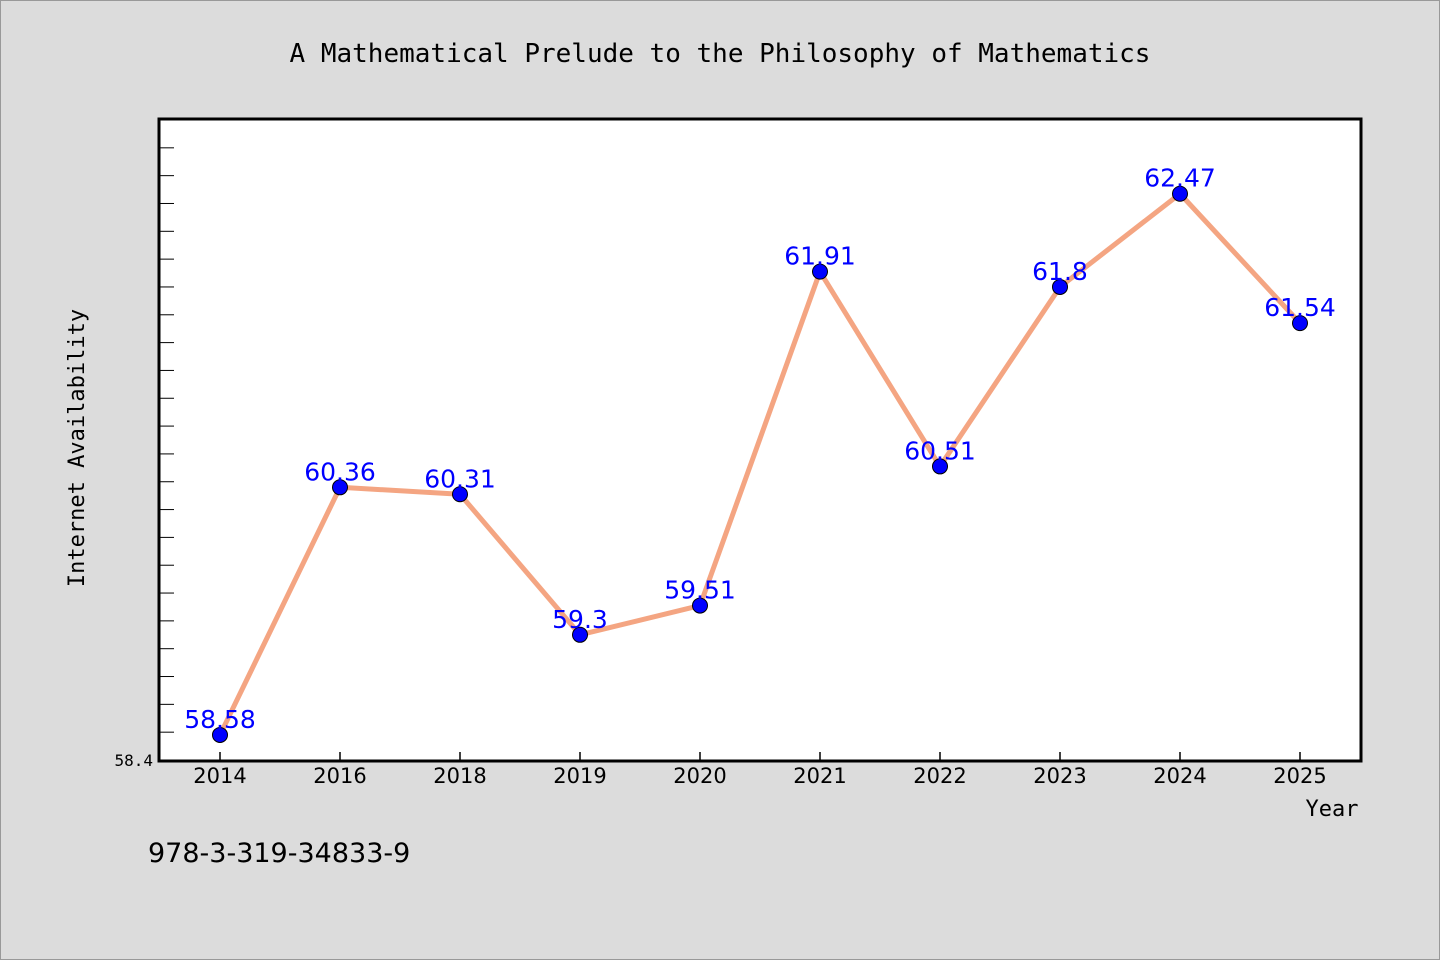  Describe the element at coordinates (220, 719) in the screenshot. I see `data-label: 58.58` at that location.